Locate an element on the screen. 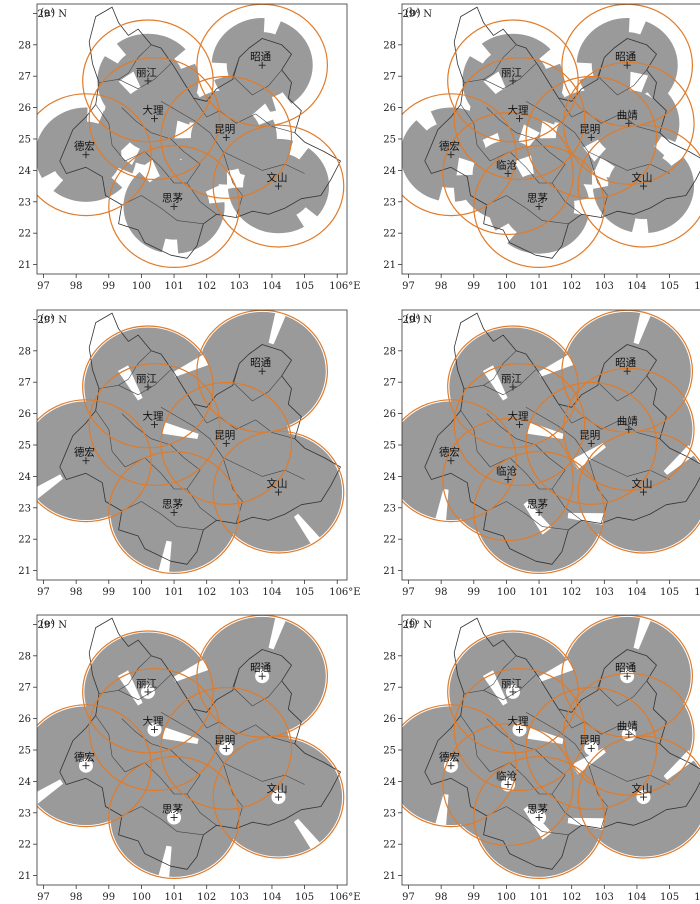  x-tick-label: 101 is located at coordinates (174, 897).